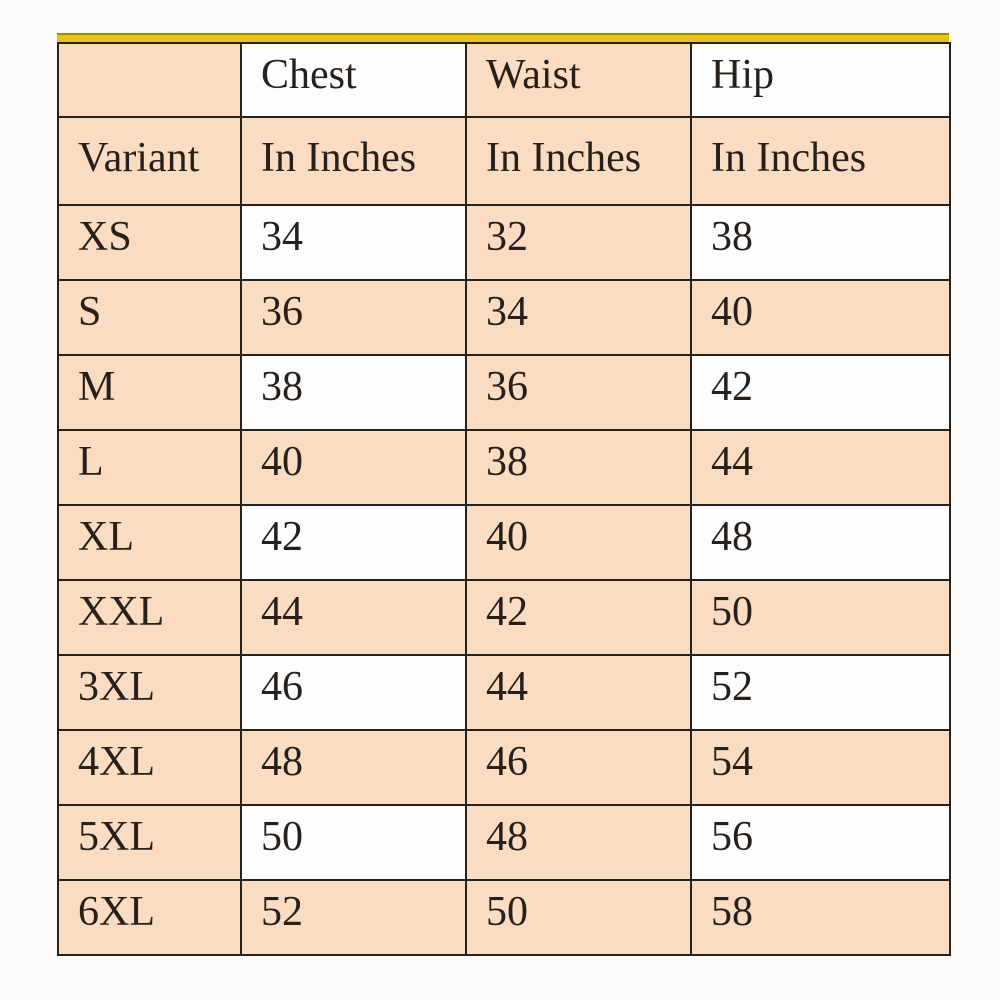 This screenshot has width=1000, height=1000. What do you see at coordinates (149, 161) in the screenshot?
I see `subheader-cell-variant: Variant` at bounding box center [149, 161].